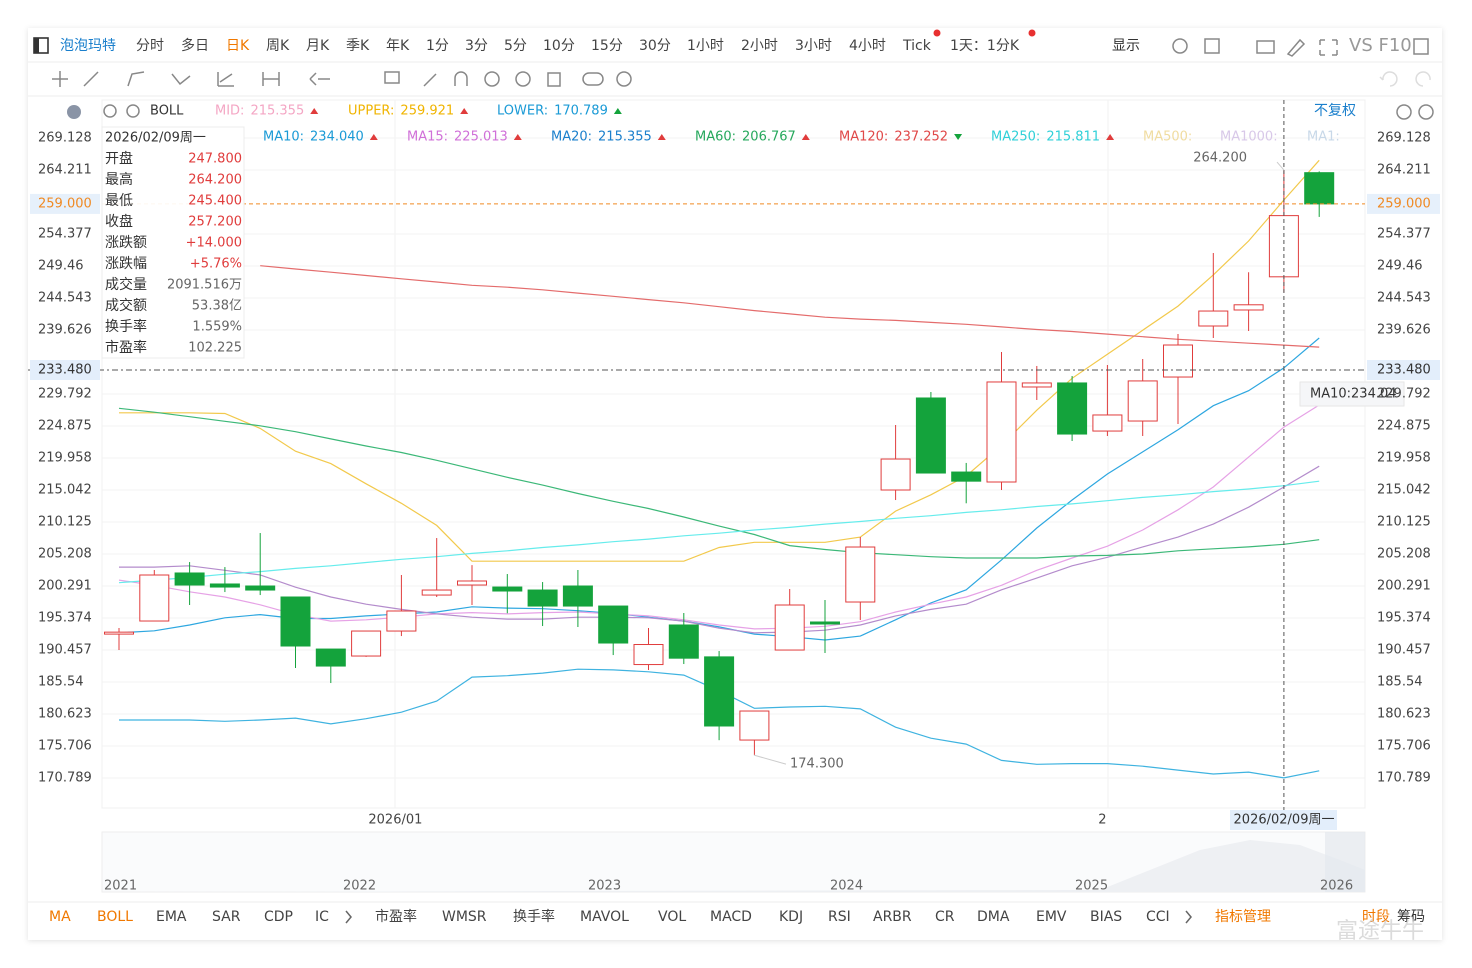 The width and height of the screenshot is (1472, 968). Describe the element at coordinates (1328, 47) in the screenshot. I see `fullscreen-icon` at that location.